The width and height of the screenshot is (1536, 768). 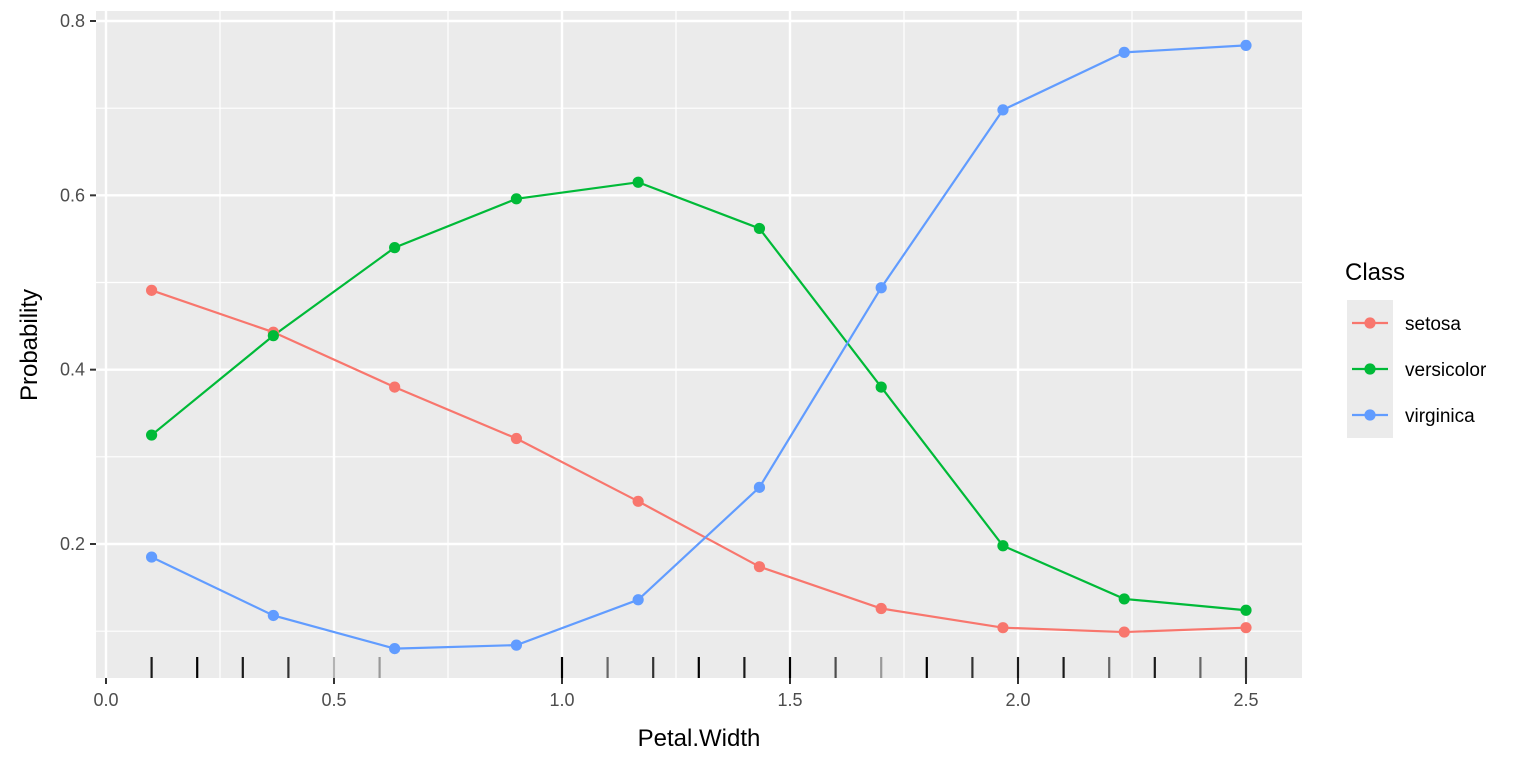 I want to click on legend-item-virginica: virginica, so click(x=1411, y=415).